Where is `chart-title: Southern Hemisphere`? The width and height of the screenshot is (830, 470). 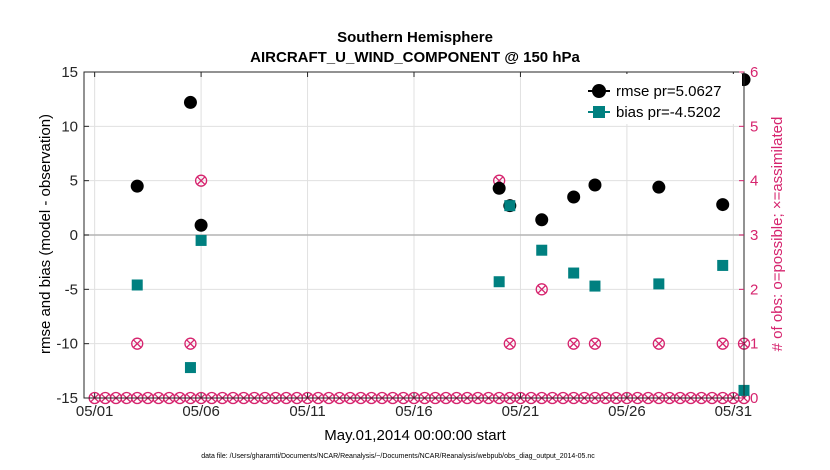
chart-title: Southern Hemisphere is located at coordinates (415, 37).